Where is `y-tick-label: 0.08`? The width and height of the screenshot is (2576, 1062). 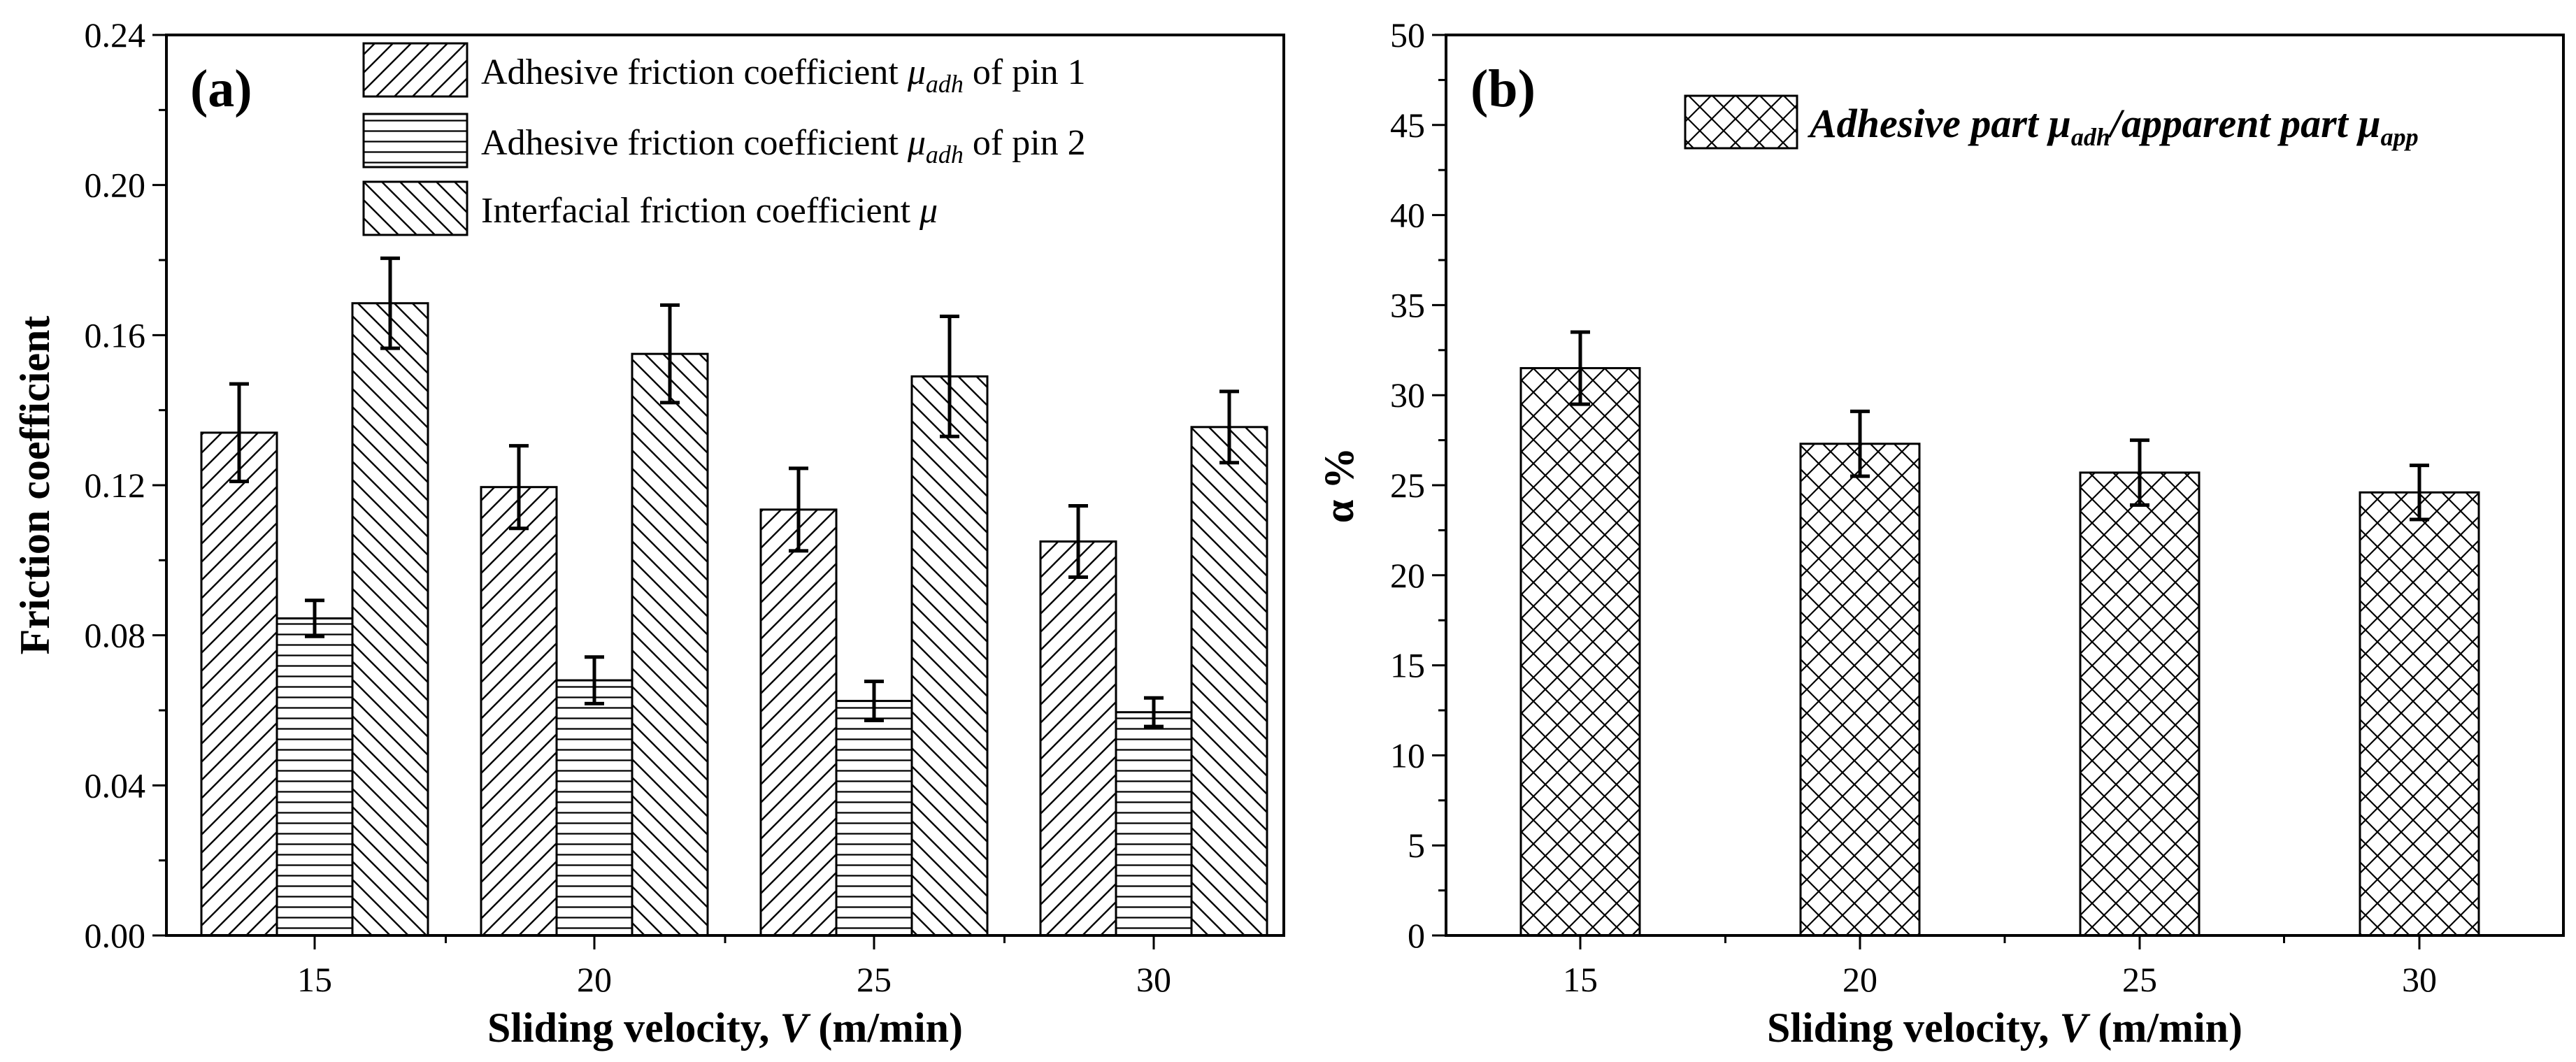
y-tick-label: 0.08 is located at coordinates (115, 635).